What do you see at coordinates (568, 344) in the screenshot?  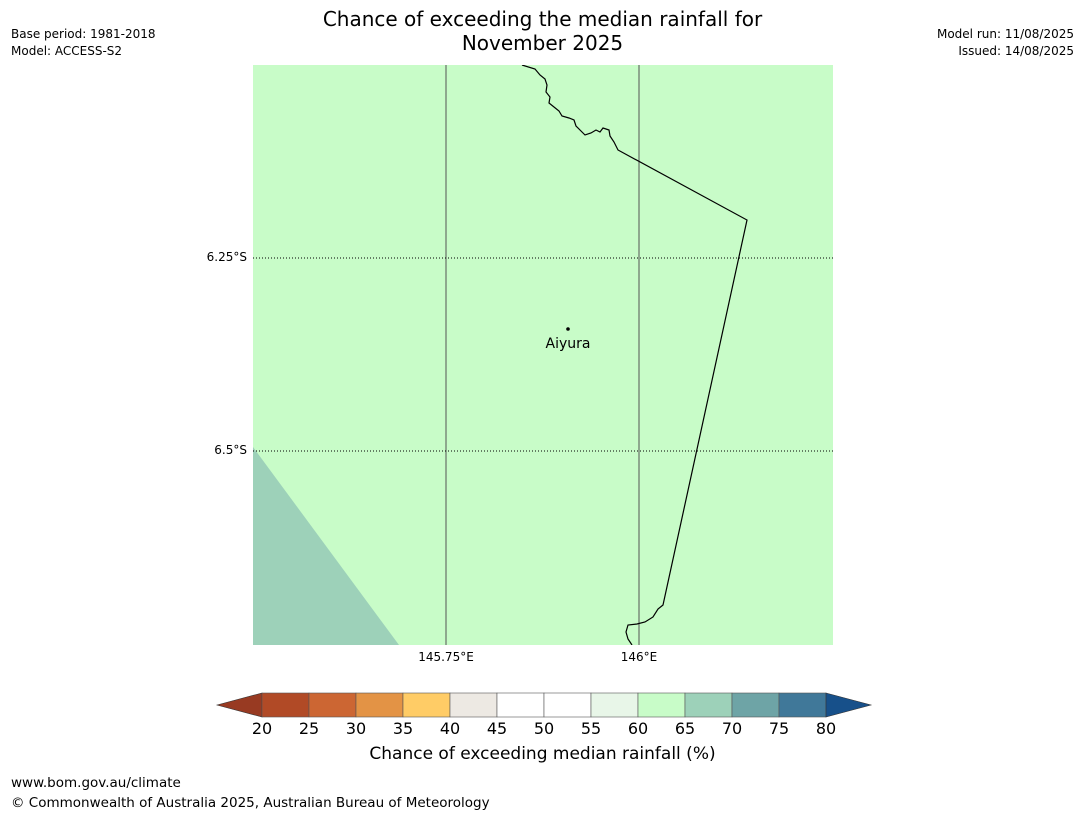 I see `aiyura-label: Aiyura` at bounding box center [568, 344].